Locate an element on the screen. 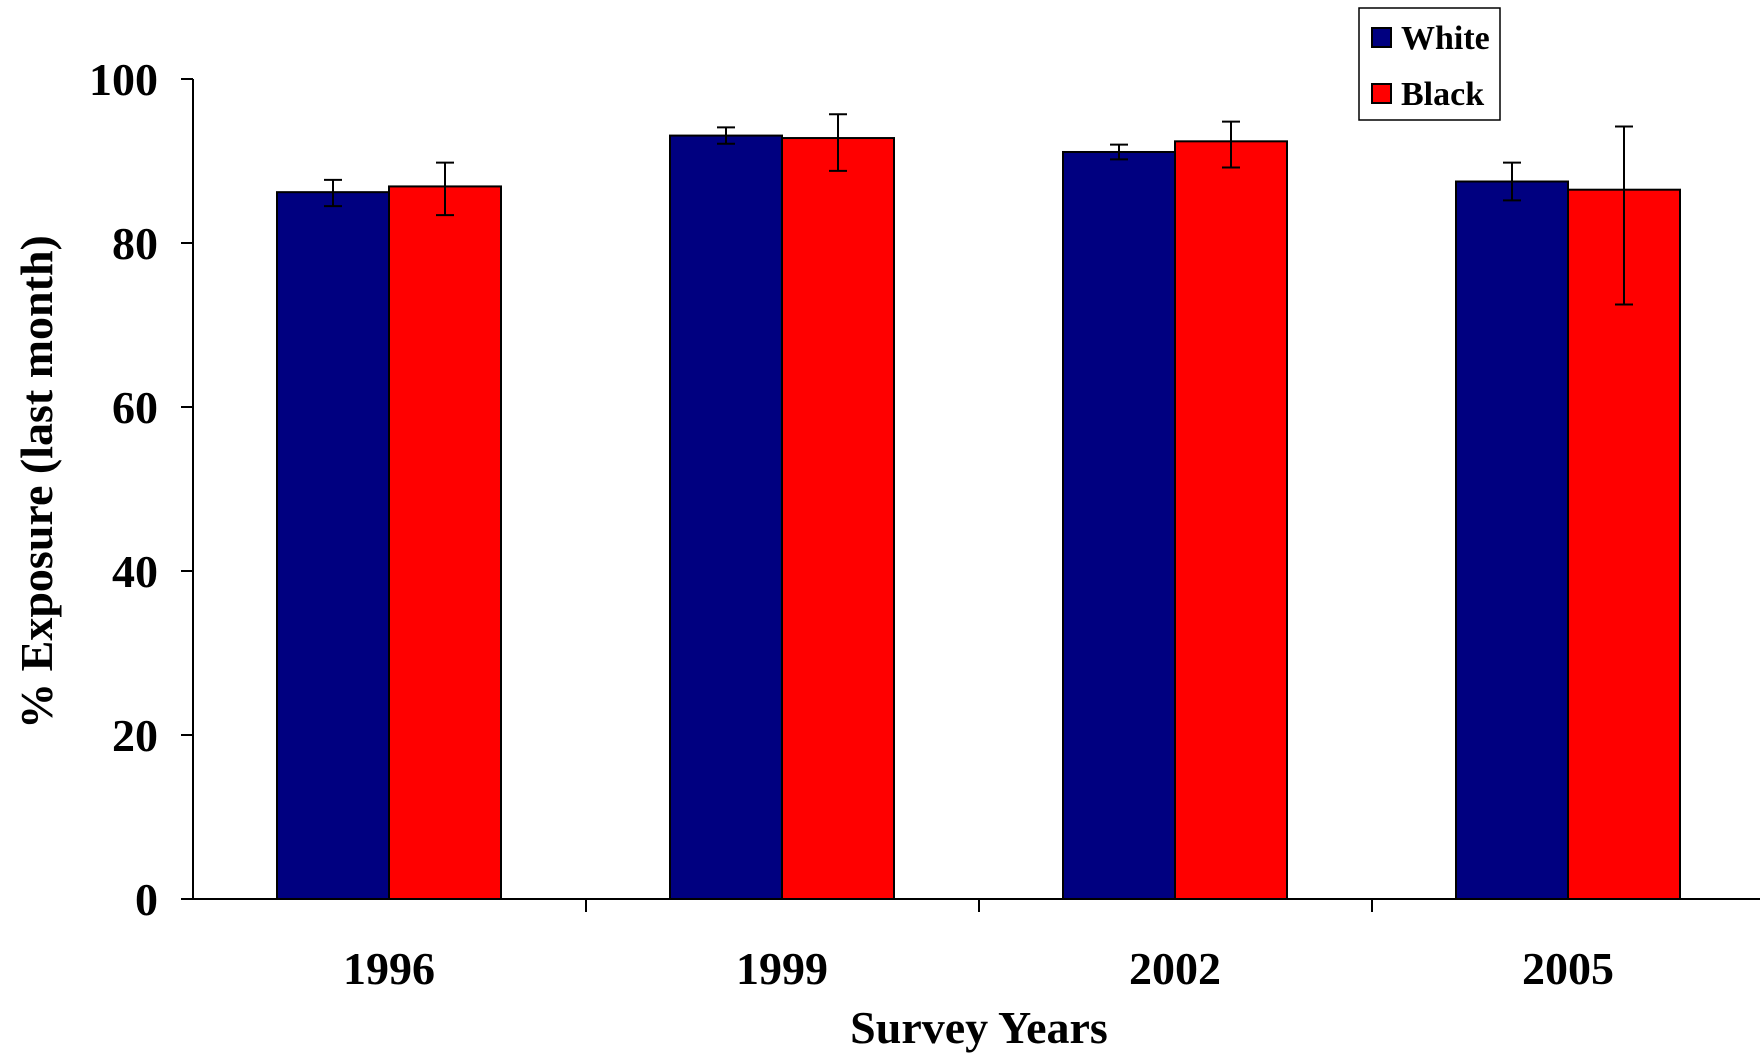 This screenshot has width=1760, height=1063. legend-swatch-white is located at coordinates (1381, 37).